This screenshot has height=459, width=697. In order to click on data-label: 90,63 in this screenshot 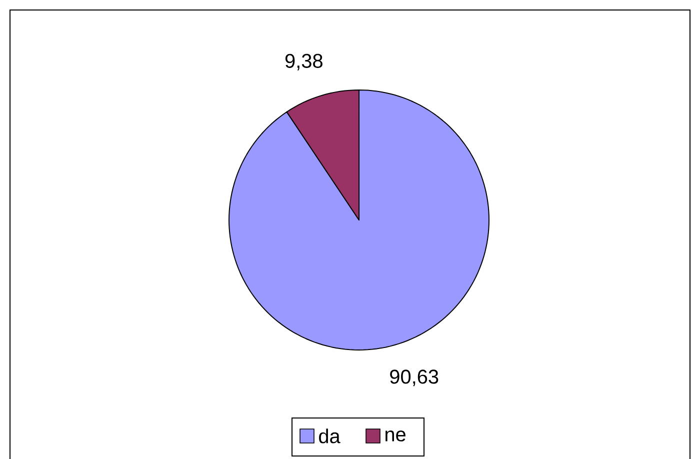, I will do `click(414, 378)`.